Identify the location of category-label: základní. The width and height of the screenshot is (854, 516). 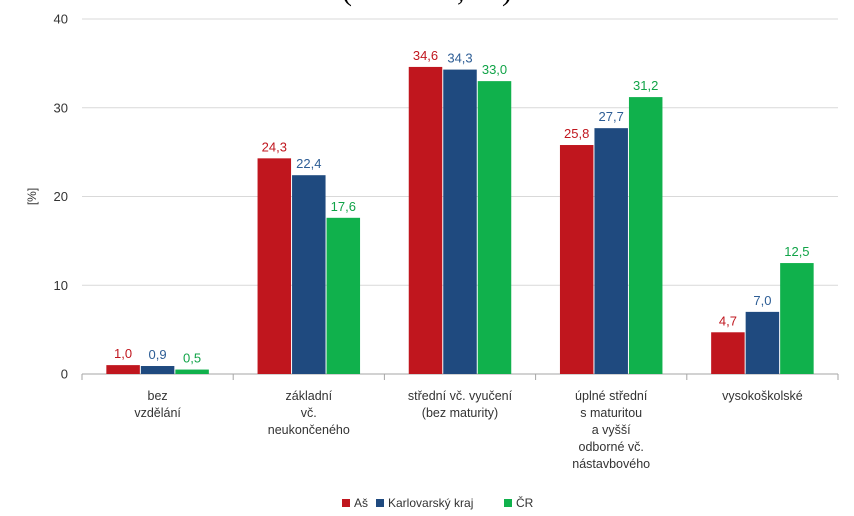
(309, 396).